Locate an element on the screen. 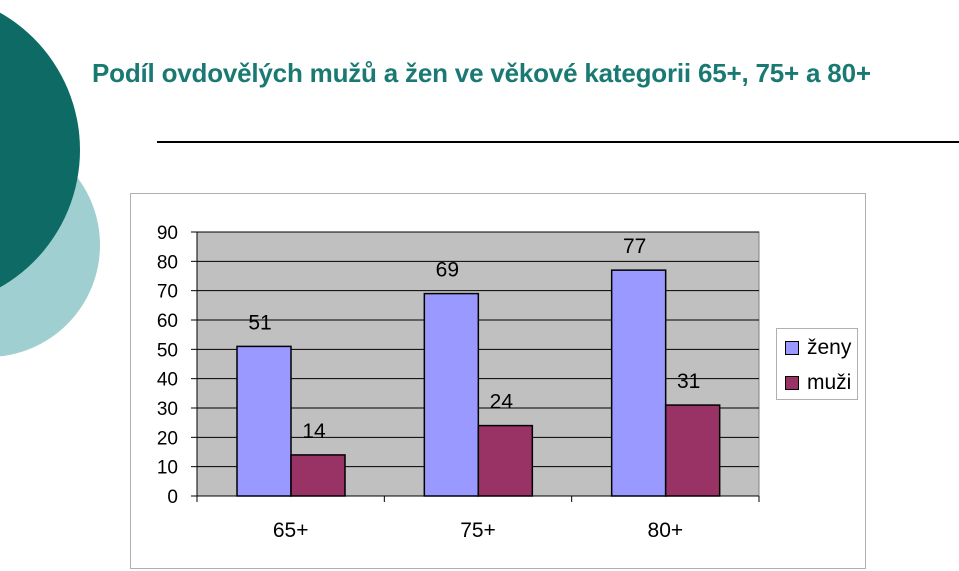  legend-swatch-muzi is located at coordinates (792, 383).